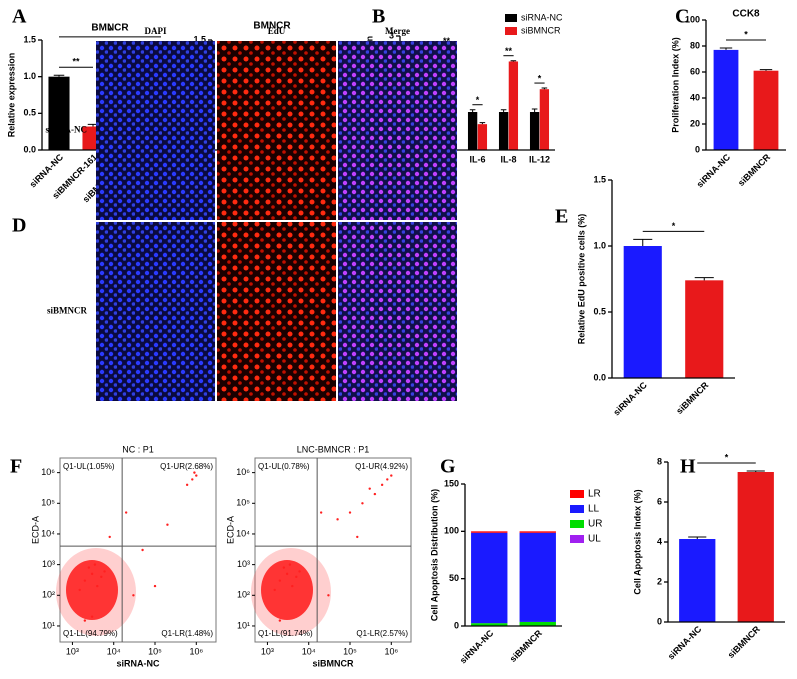 The height and width of the screenshot is (679, 797). Describe the element at coordinates (277, 31) in the screenshot. I see `column-label: EdU` at that location.